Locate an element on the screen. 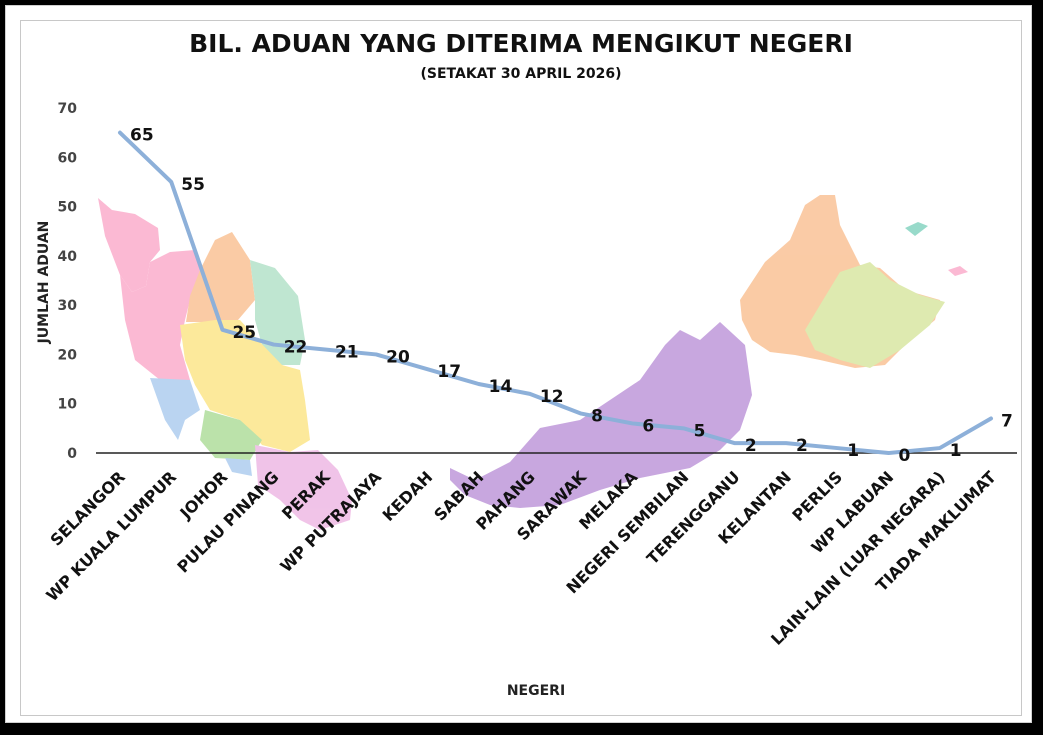  x-axis-title: NEGERI is located at coordinates (536, 691).